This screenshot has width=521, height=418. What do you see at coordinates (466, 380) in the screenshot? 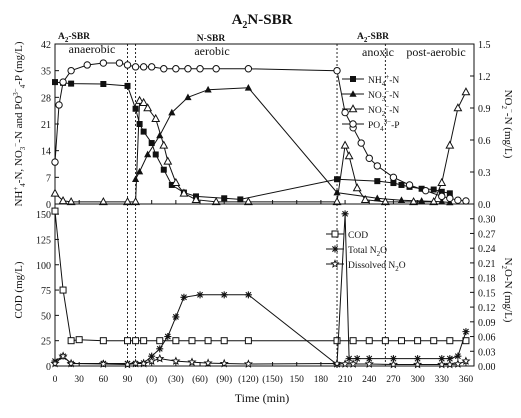
I see `x-tick-label: 360` at bounding box center [466, 380].